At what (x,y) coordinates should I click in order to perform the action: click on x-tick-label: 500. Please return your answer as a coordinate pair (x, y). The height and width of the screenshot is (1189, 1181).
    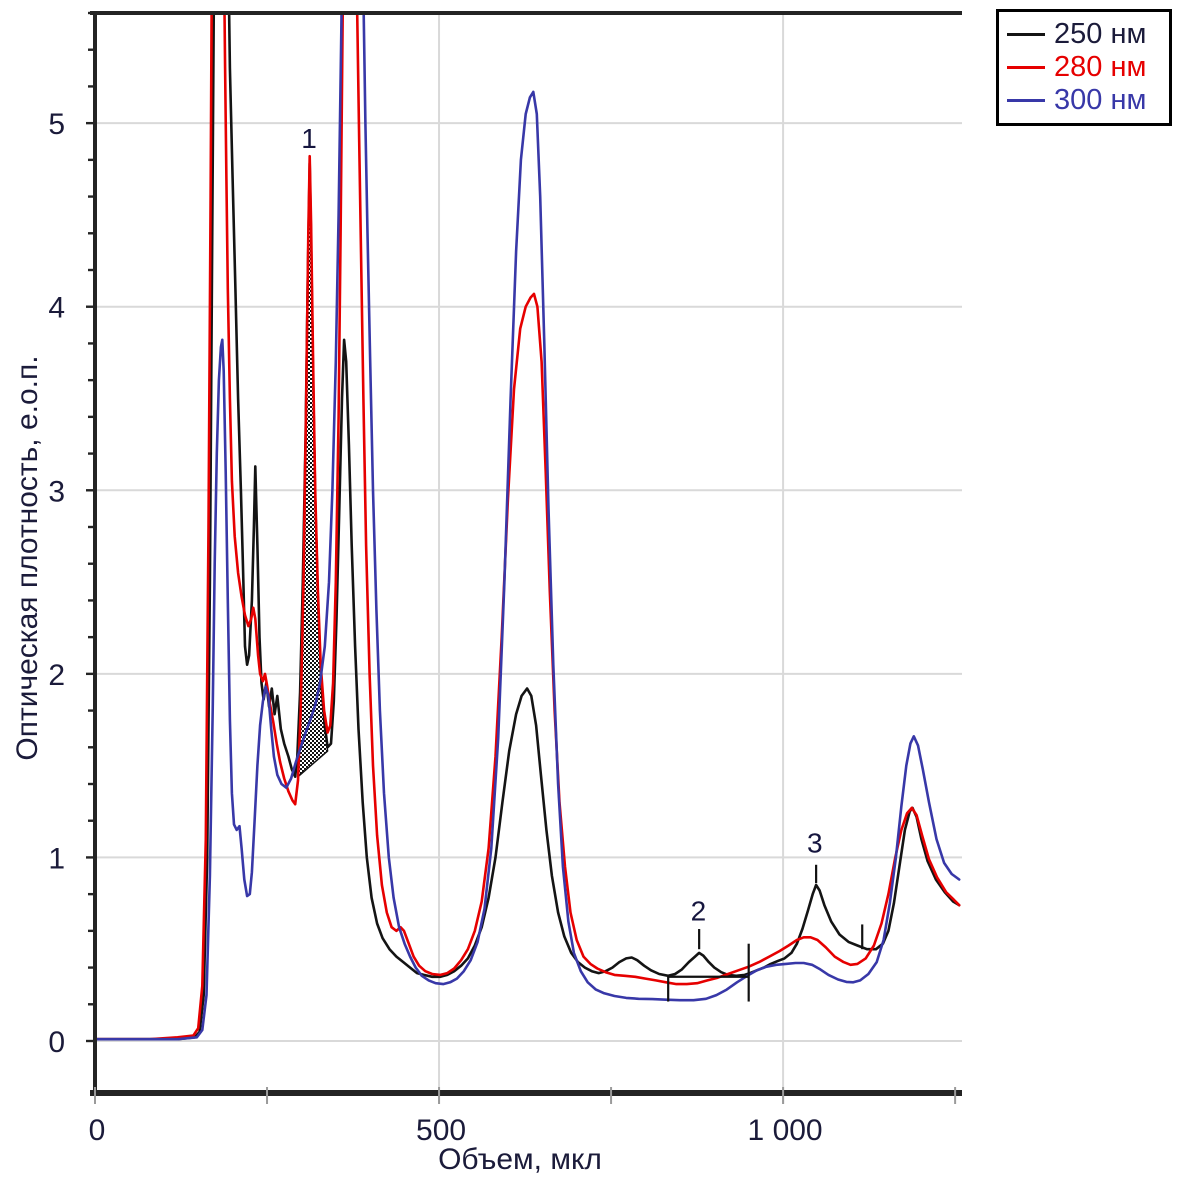
    Looking at the image, I should click on (441, 1130).